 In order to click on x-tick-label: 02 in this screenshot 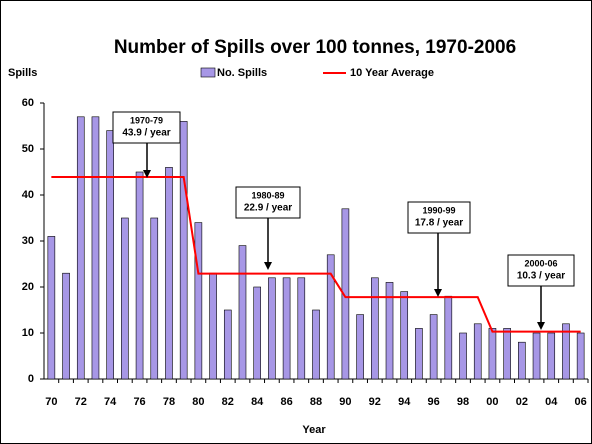, I will do `click(522, 402)`.